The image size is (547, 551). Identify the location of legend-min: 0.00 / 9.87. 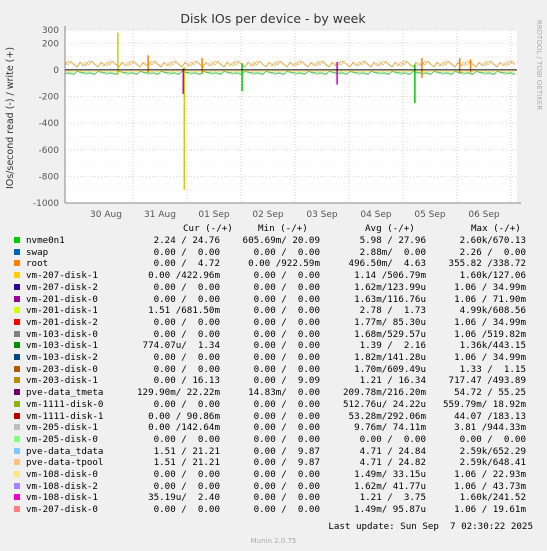
(286, 451).